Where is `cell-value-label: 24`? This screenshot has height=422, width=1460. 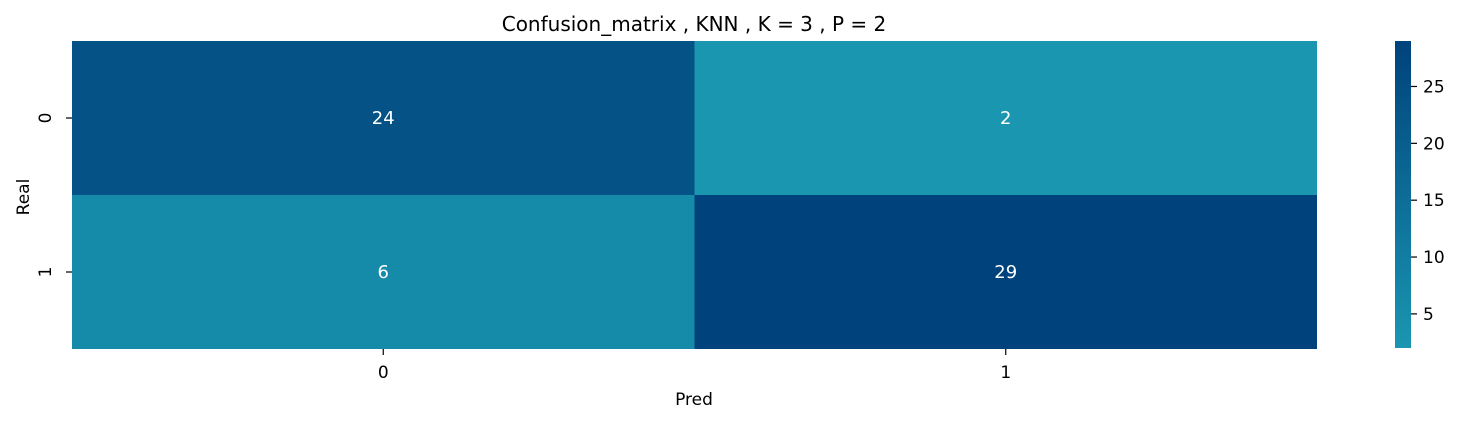 cell-value-label: 24 is located at coordinates (383, 118).